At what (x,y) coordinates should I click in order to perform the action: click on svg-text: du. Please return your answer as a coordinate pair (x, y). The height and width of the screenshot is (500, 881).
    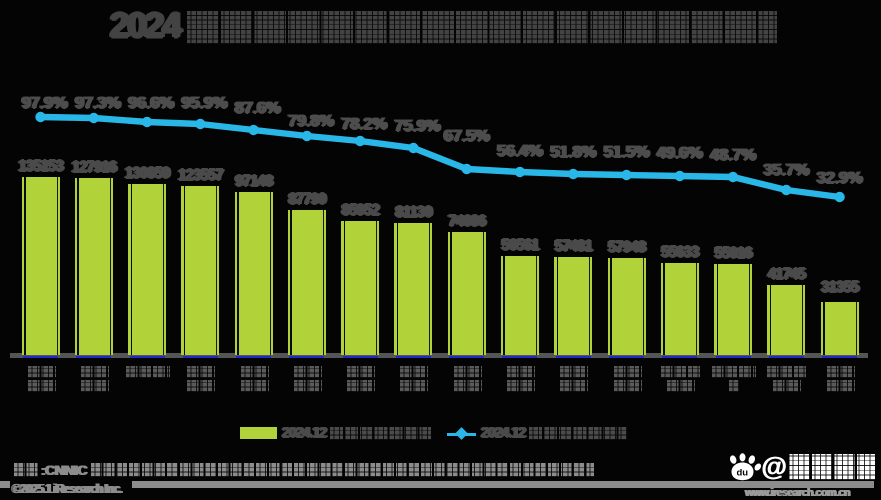
    Looking at the image, I should click on (743, 473).